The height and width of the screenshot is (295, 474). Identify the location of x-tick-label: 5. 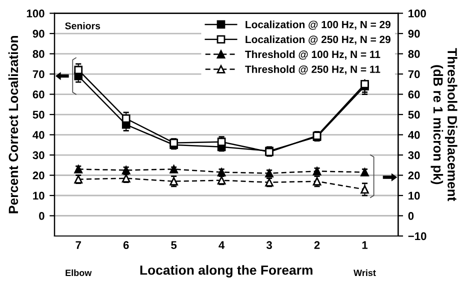
(174, 245).